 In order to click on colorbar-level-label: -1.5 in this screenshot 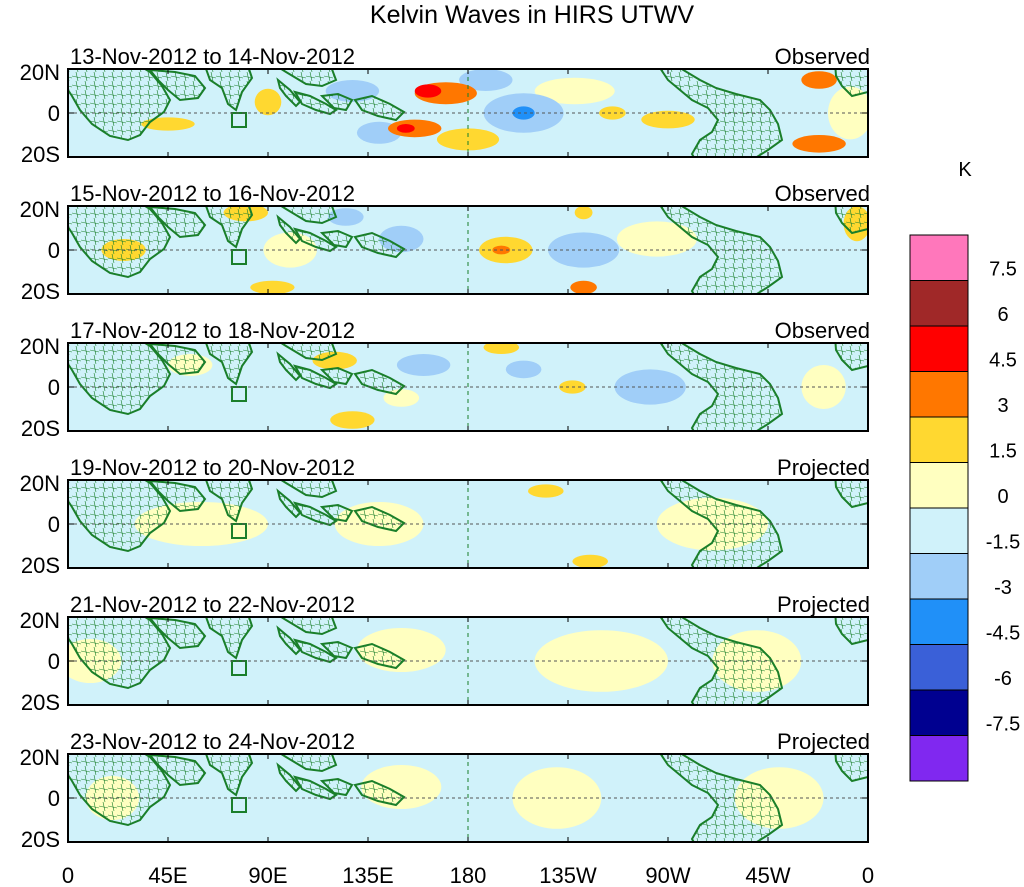, I will do `click(1003, 543)`.